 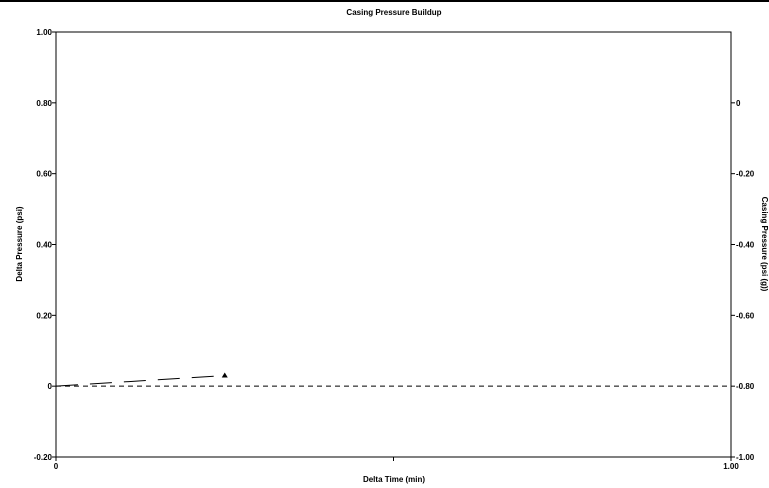 I want to click on series-layer, so click(x=393, y=379).